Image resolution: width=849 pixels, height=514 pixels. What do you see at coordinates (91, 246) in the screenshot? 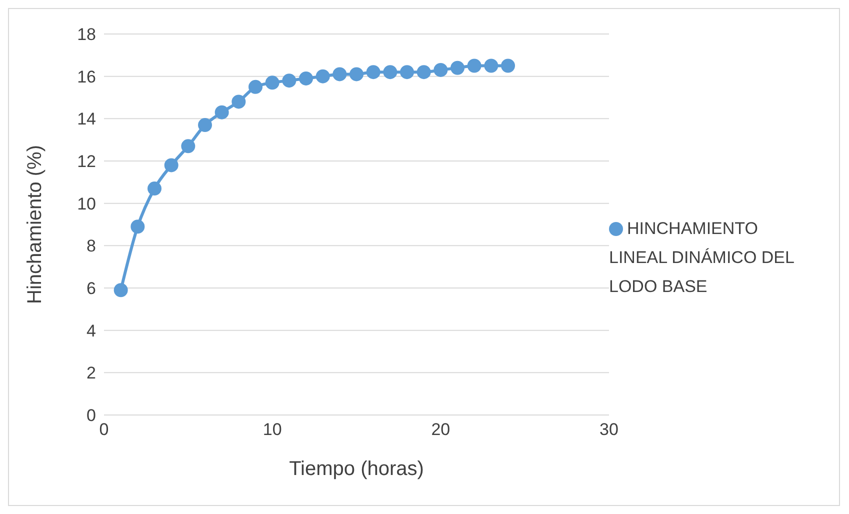
I see `y-tick-label: 8` at bounding box center [91, 246].